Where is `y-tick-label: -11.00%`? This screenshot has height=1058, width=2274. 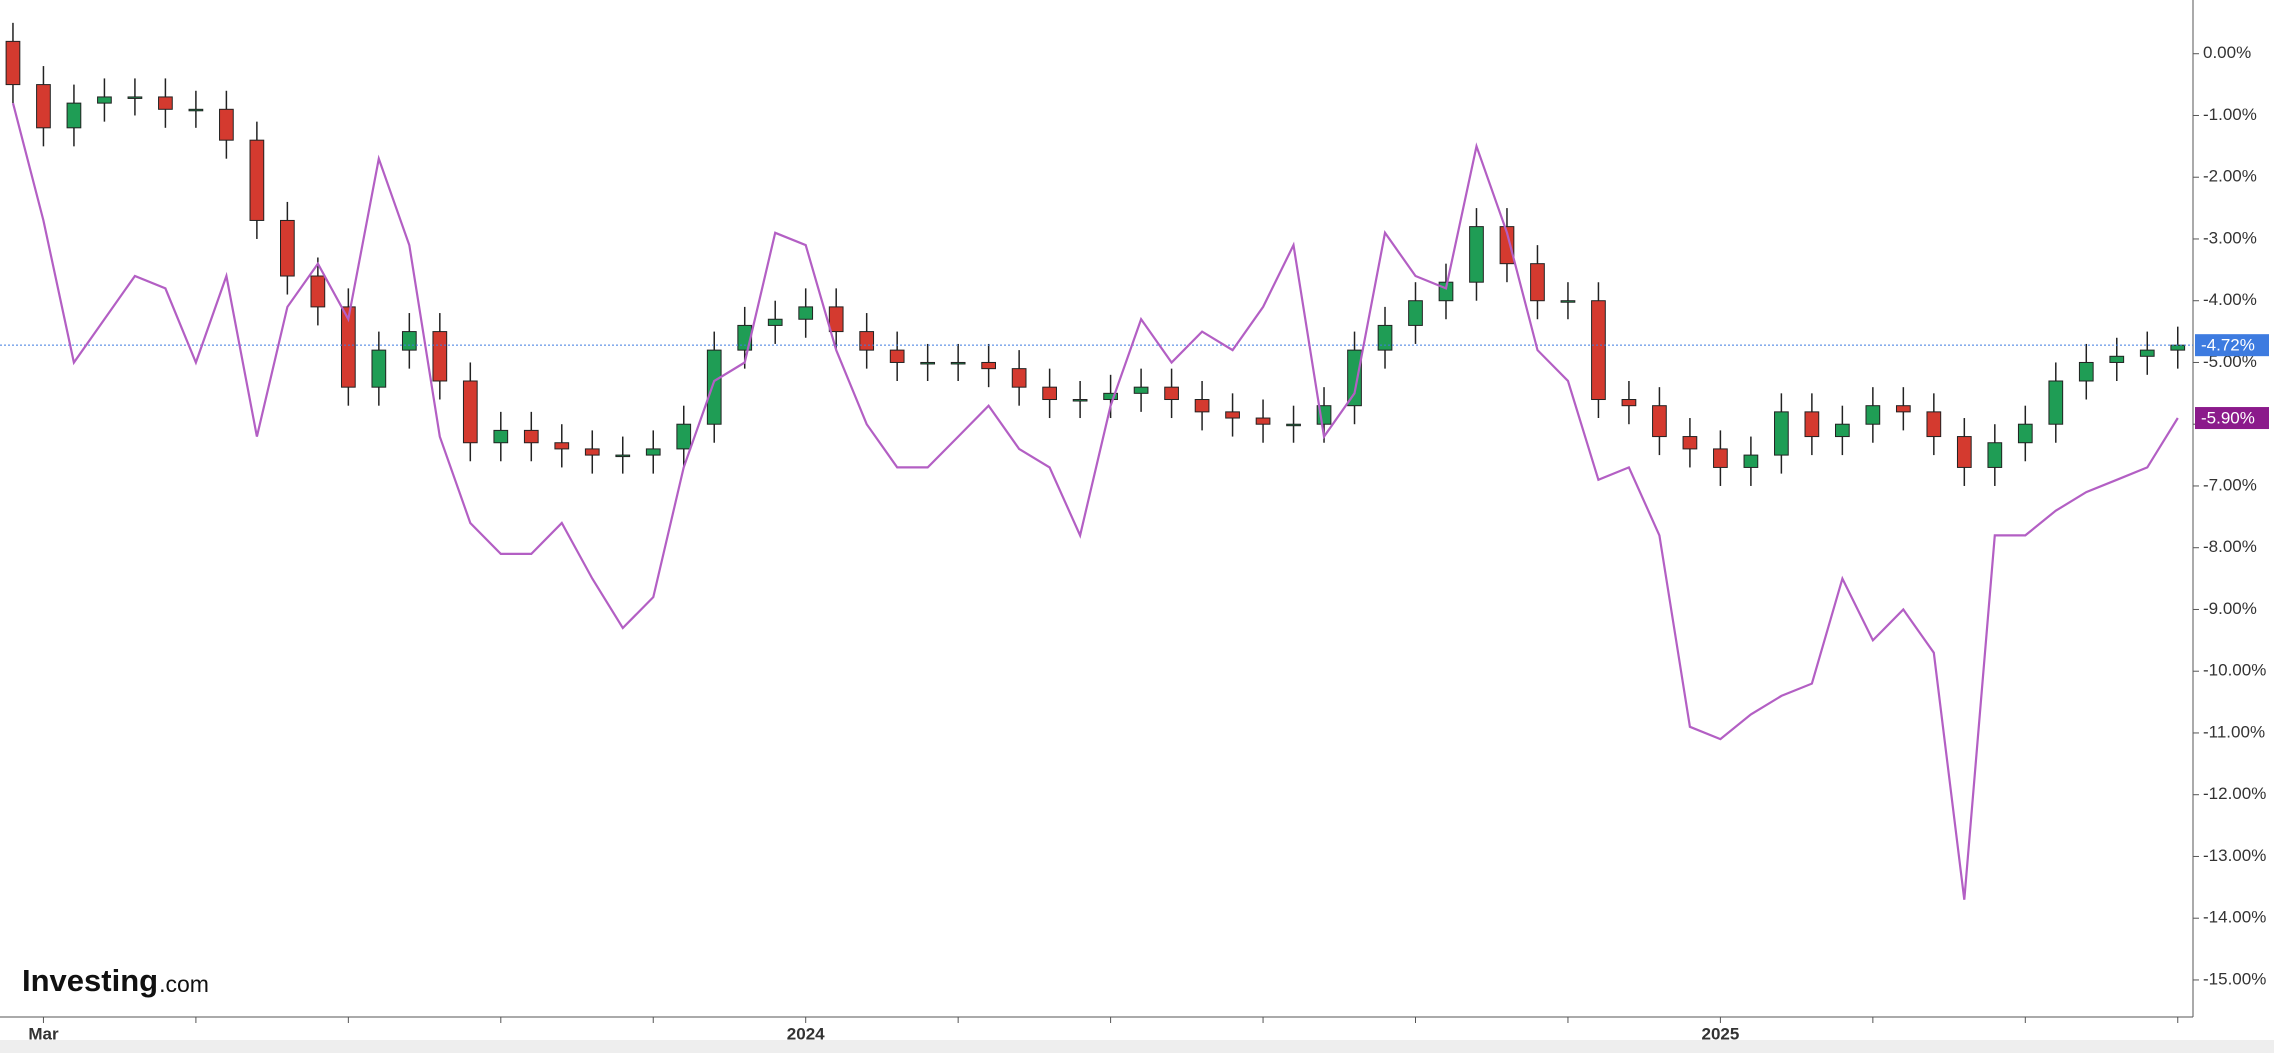 y-tick-label: -11.00% is located at coordinates (2234, 731).